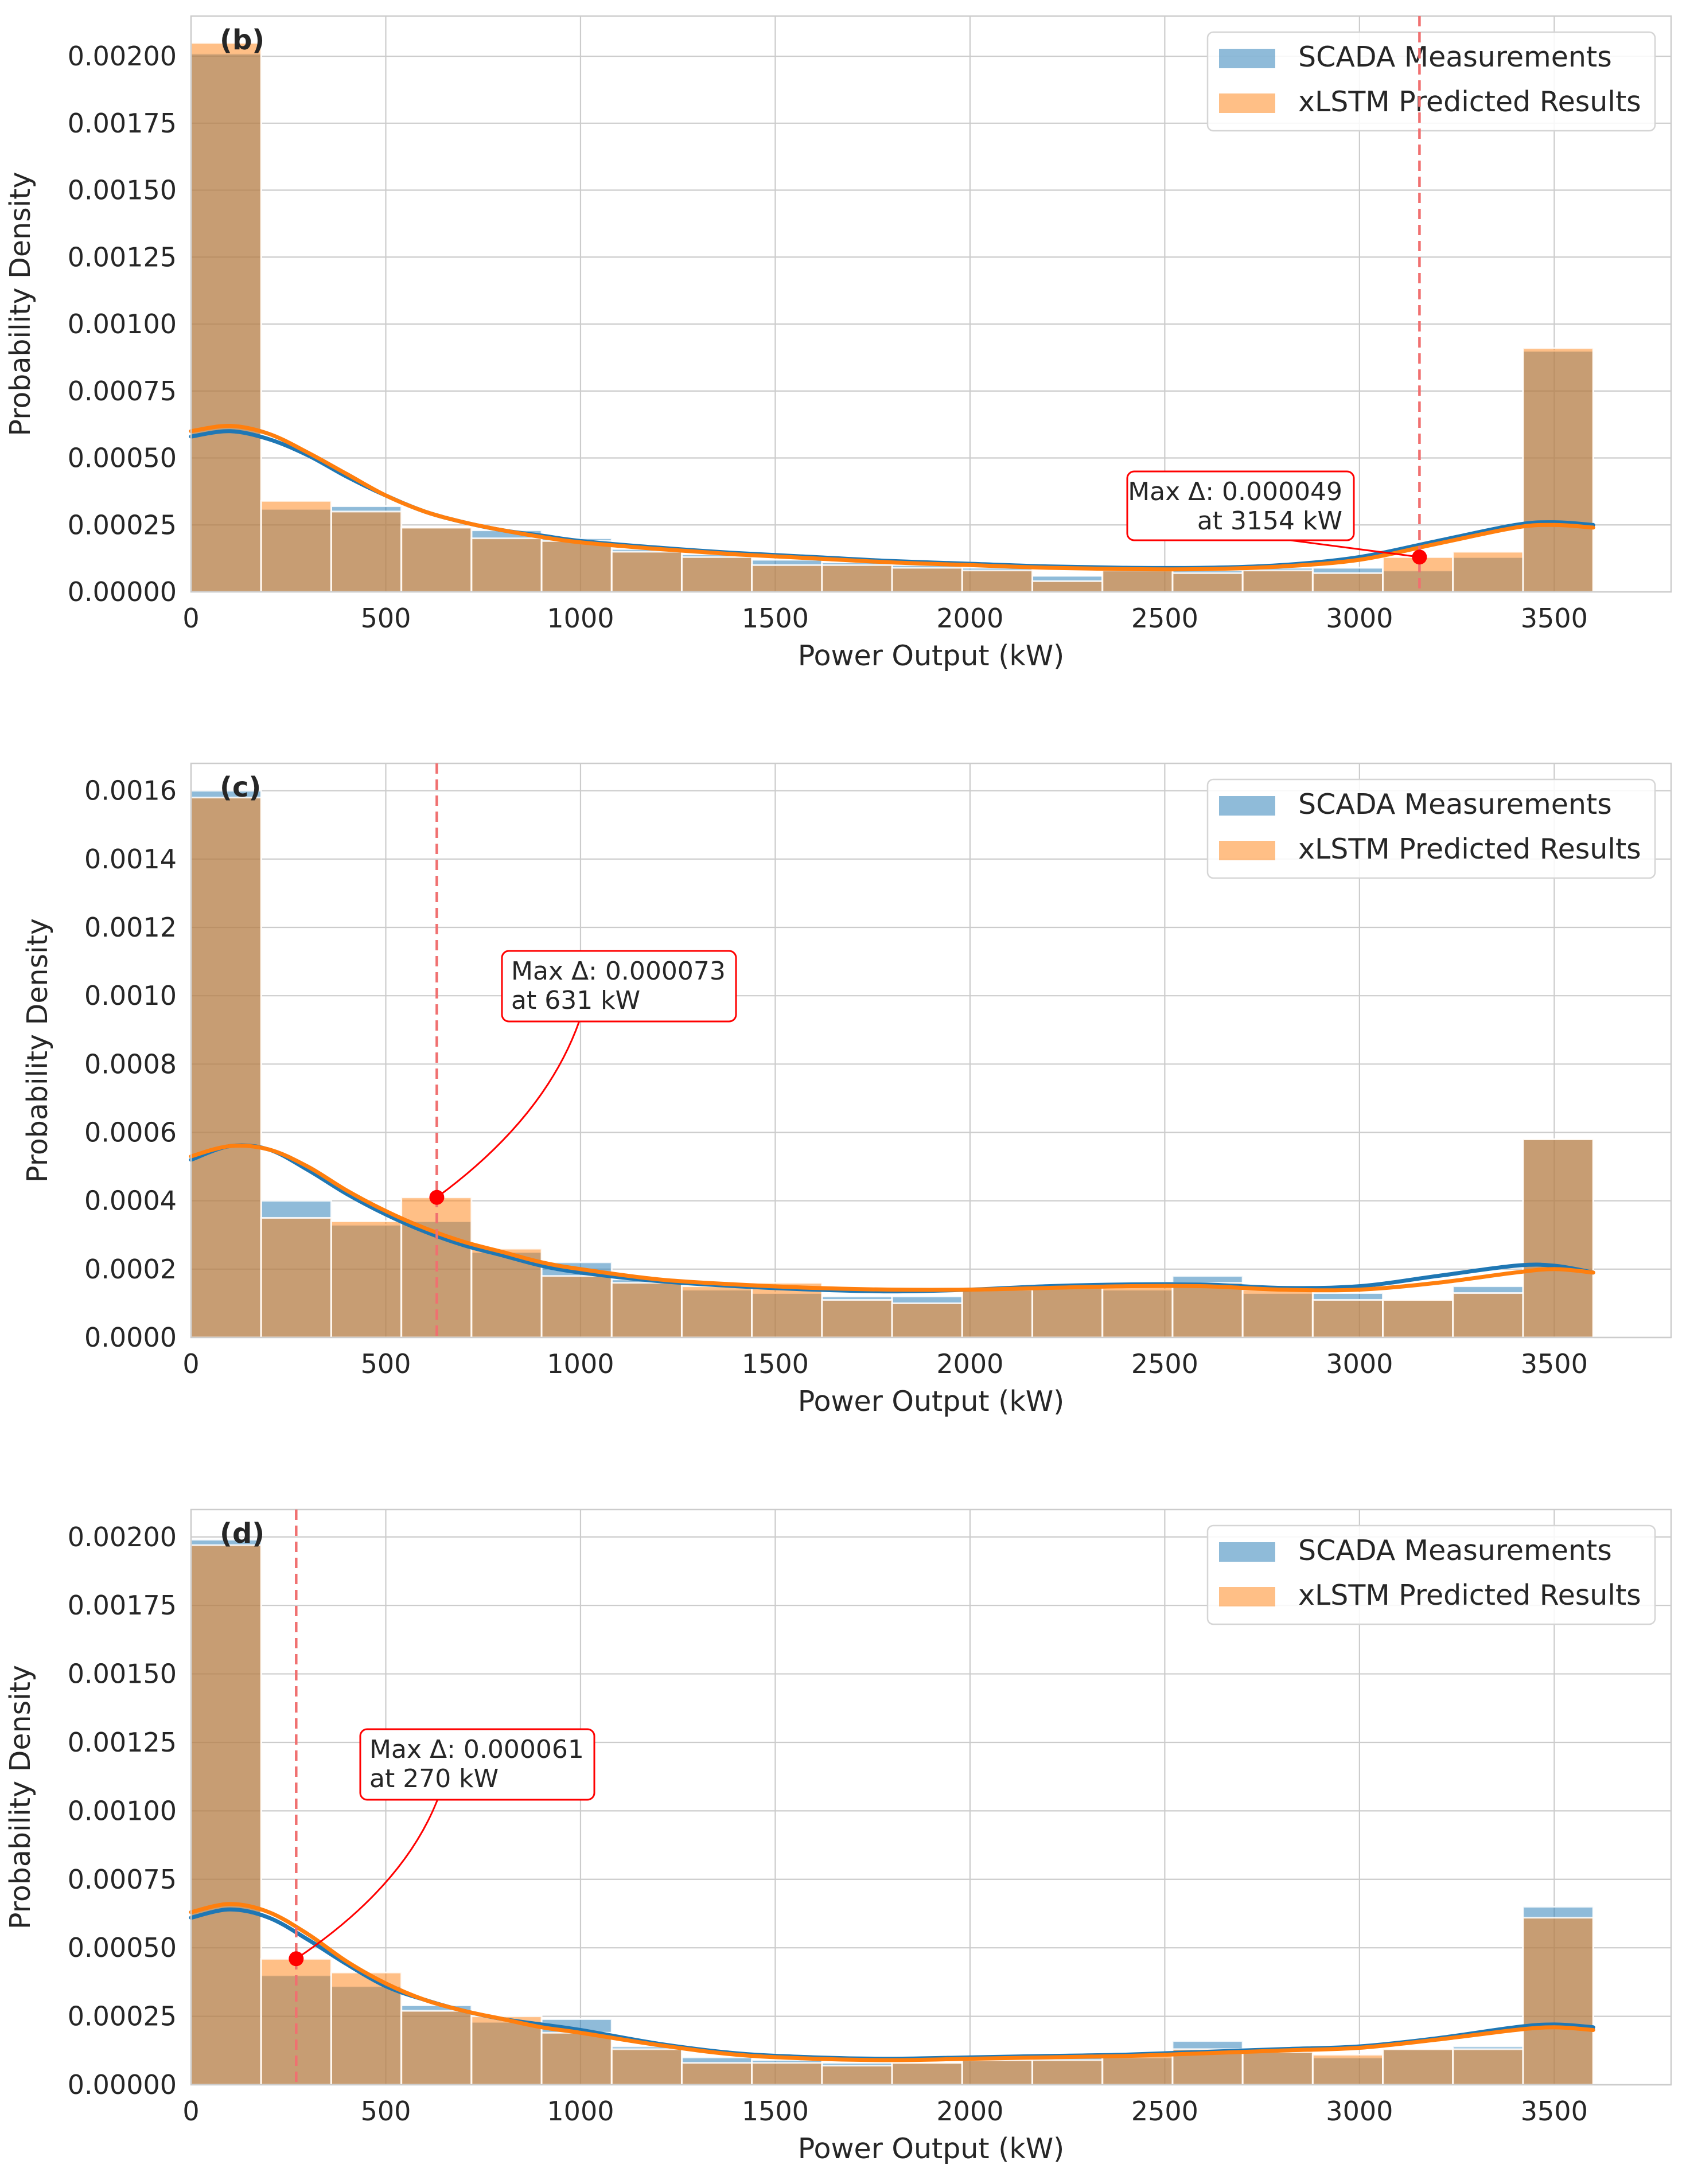 The image size is (1686, 2184). What do you see at coordinates (130, 1337) in the screenshot?
I see `y-tick-label: 0.0000` at bounding box center [130, 1337].